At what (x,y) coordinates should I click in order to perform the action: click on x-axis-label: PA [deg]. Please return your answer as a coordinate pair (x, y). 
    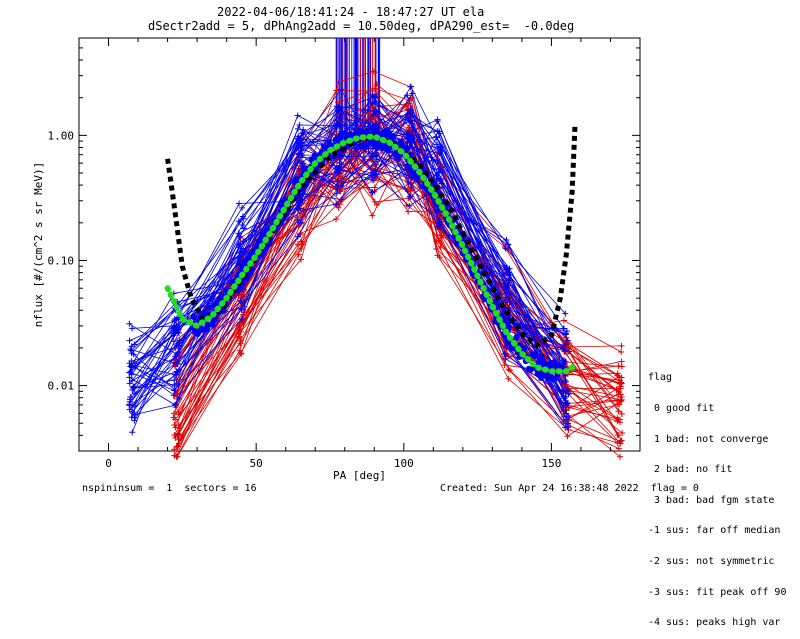
    Looking at the image, I should click on (359, 475).